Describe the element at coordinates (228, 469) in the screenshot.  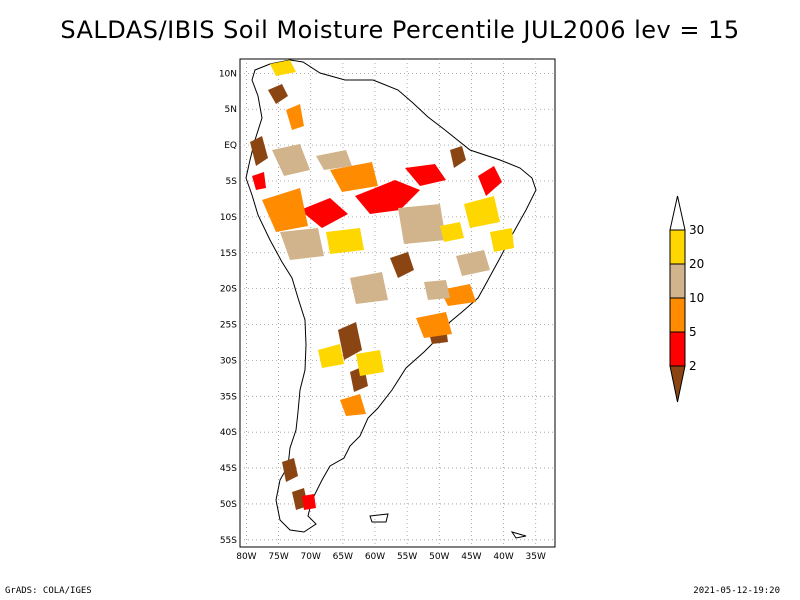
I see `latitude-tick-label: 45S` at that location.